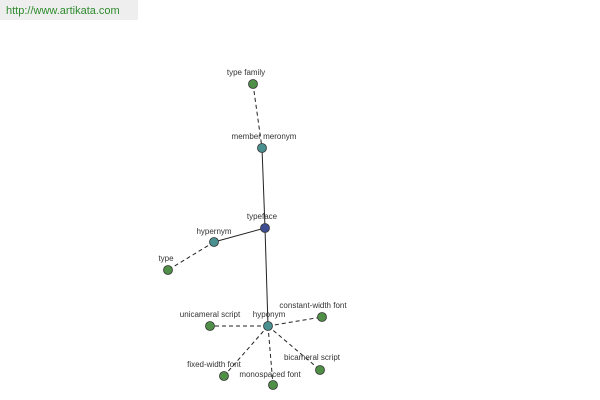  Describe the element at coordinates (210, 314) in the screenshot. I see `node-label: unicameral script` at that location.